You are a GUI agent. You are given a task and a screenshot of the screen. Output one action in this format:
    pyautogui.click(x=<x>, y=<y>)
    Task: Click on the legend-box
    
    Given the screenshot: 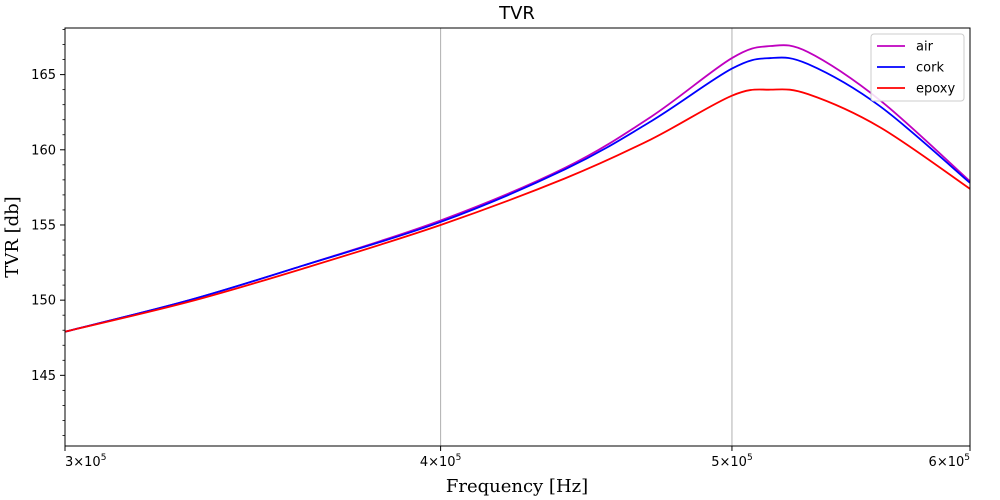 What is the action you would take?
    pyautogui.click(x=917, y=67)
    